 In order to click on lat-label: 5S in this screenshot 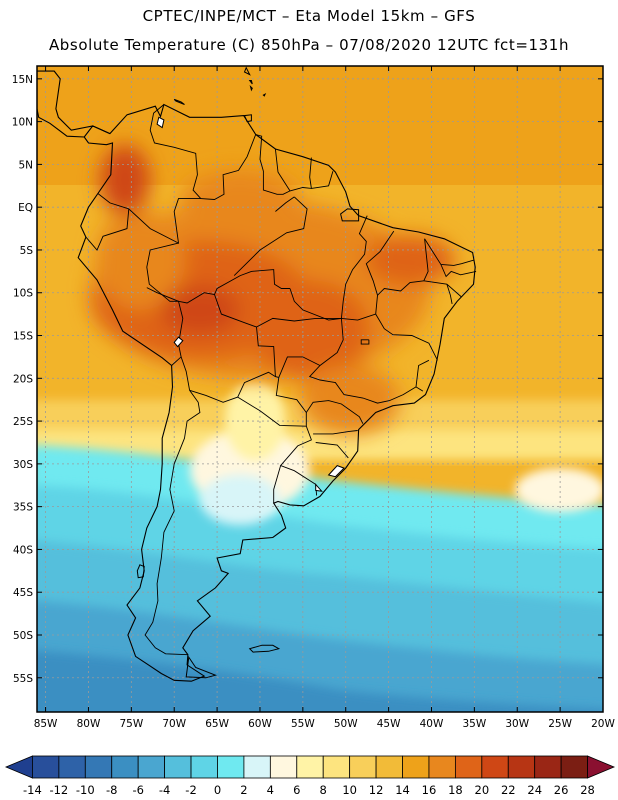, I will do `click(27, 251)`.